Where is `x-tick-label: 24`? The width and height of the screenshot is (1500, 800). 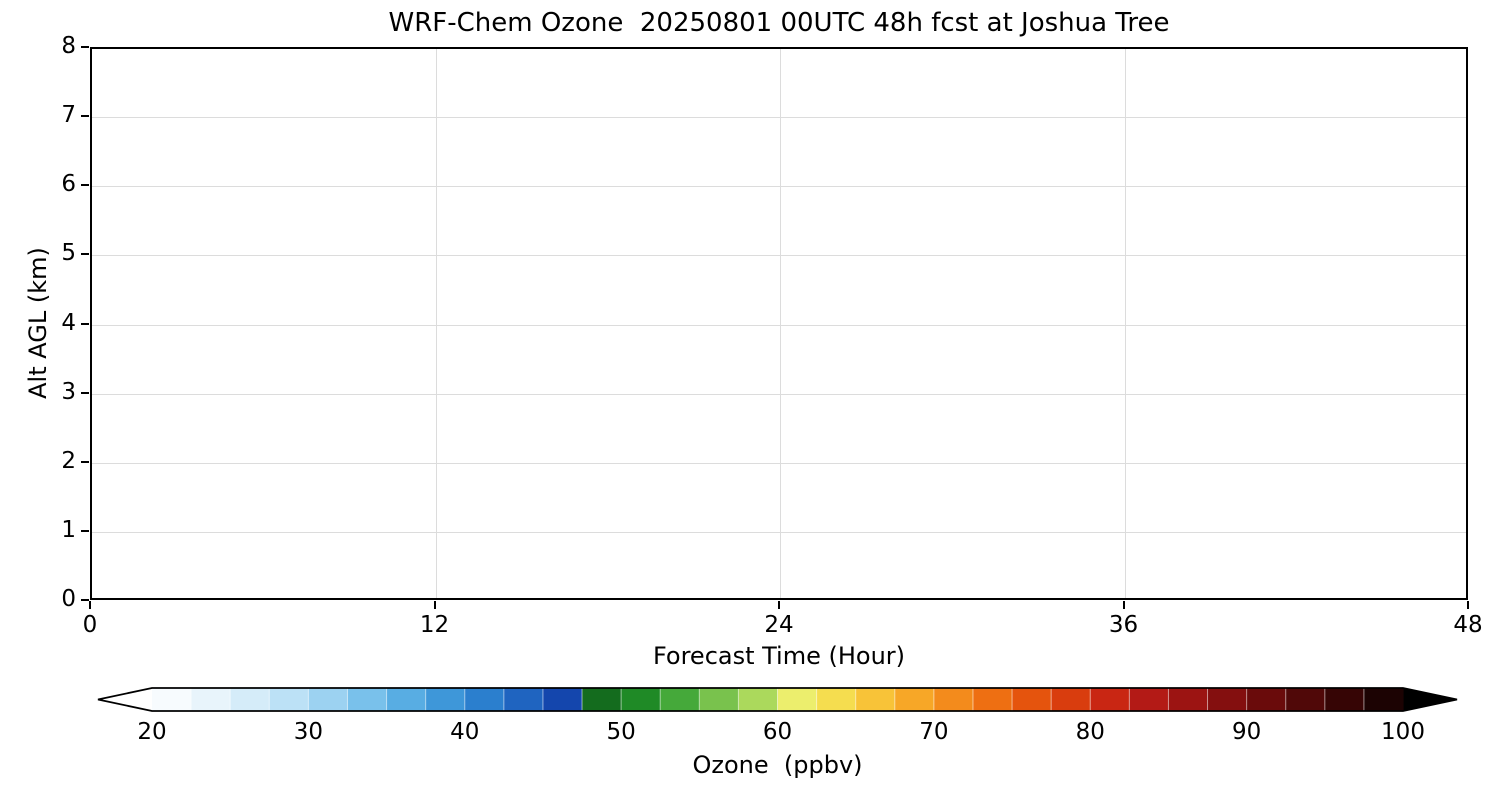
x-tick-label: 24 is located at coordinates (779, 625).